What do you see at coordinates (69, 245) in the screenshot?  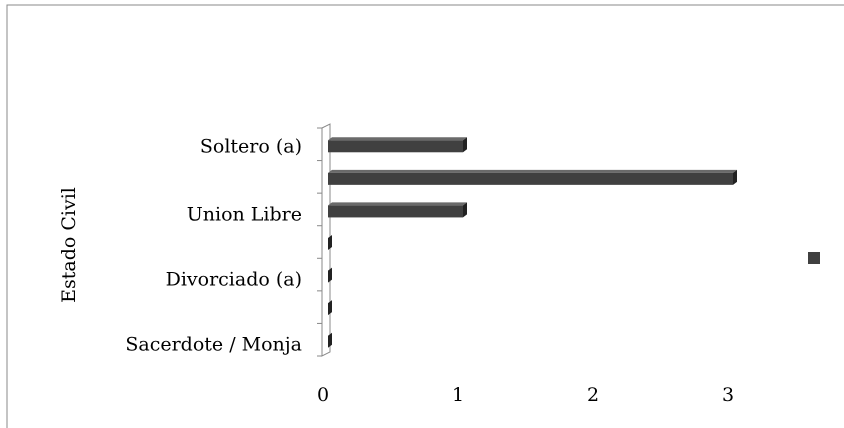 I see `y-axis-title: Estado Civil` at bounding box center [69, 245].